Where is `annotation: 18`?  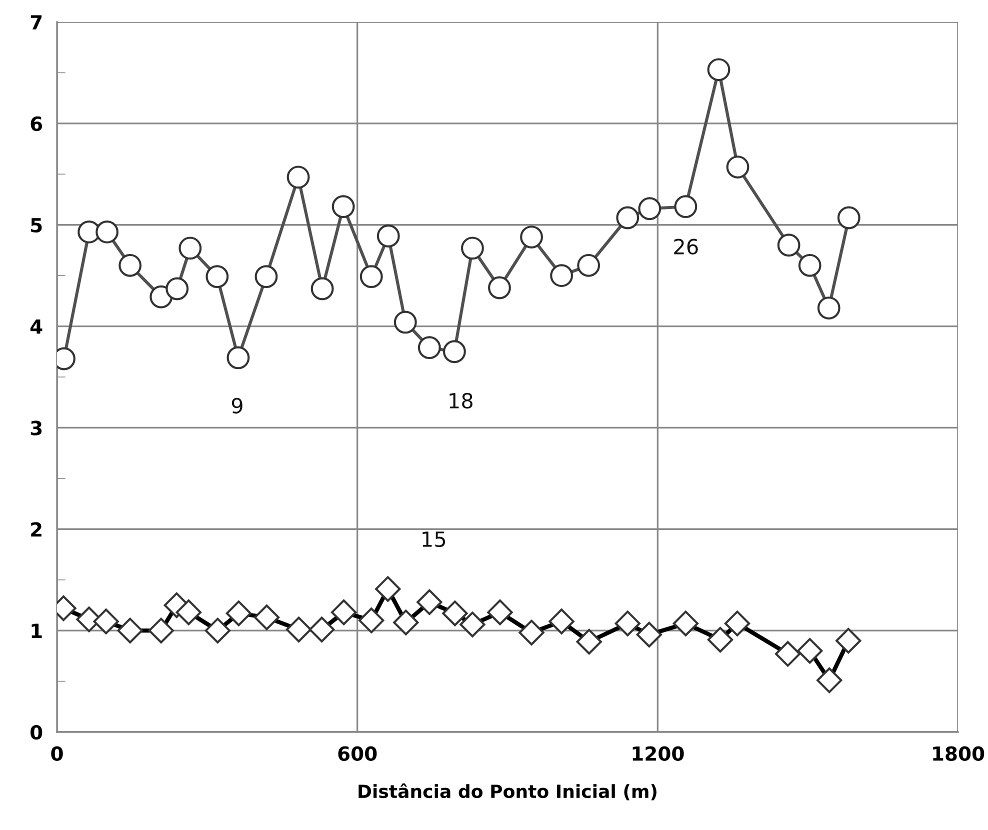
annotation: 18 is located at coordinates (461, 400).